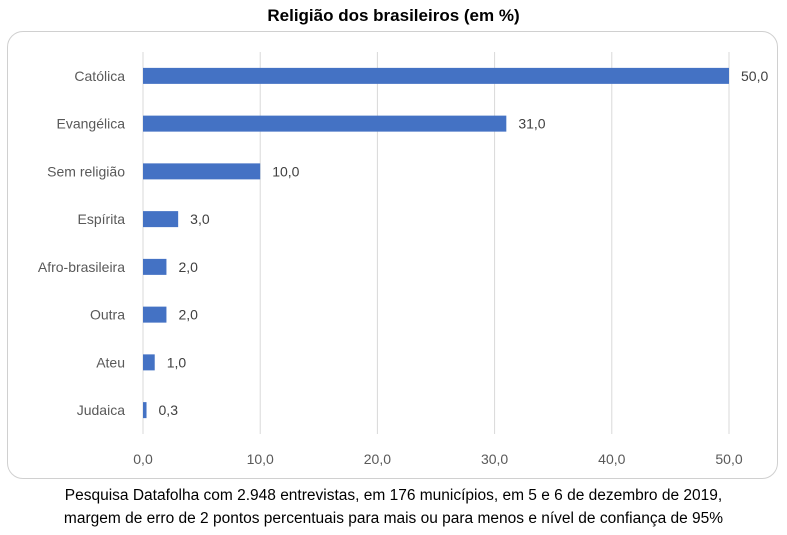 This screenshot has width=787, height=535. What do you see at coordinates (91, 124) in the screenshot?
I see `category-label-1: Evangélica` at bounding box center [91, 124].